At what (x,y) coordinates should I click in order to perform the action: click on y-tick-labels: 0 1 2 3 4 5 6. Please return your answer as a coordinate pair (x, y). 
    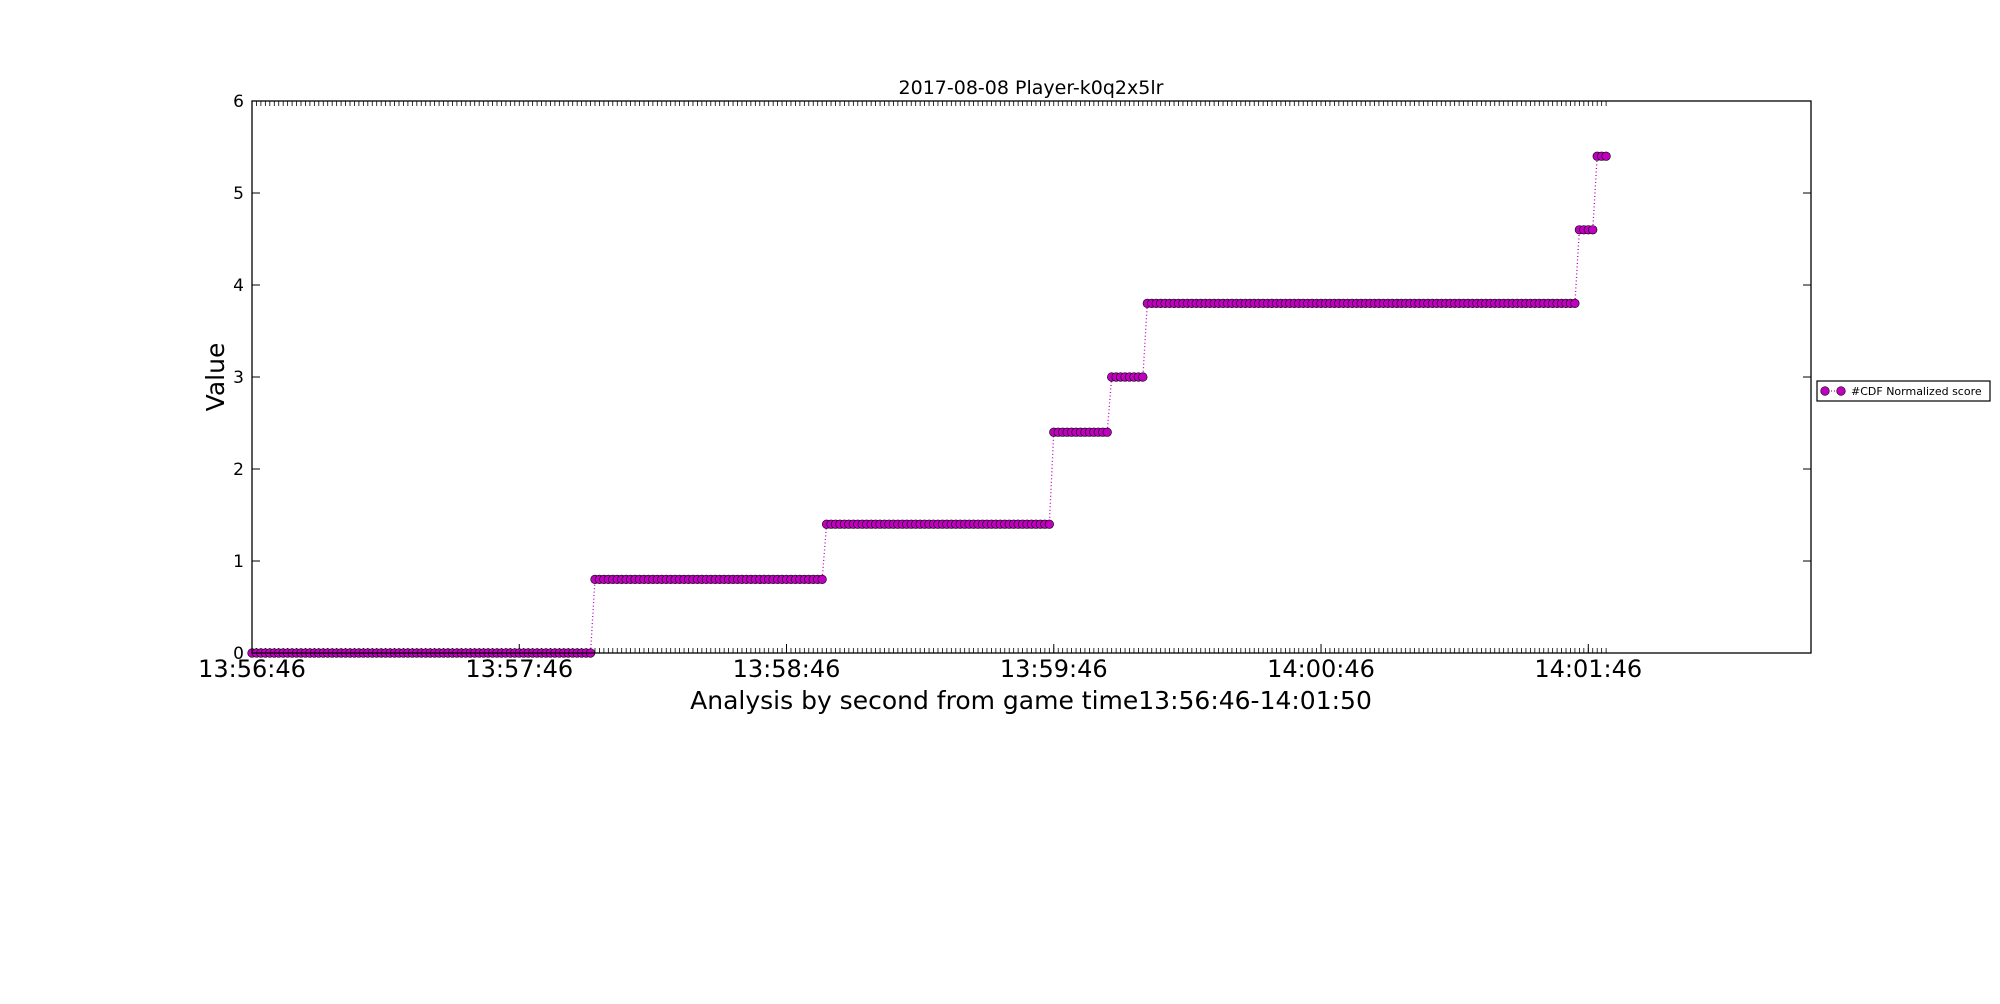
    Looking at the image, I should click on (238, 378).